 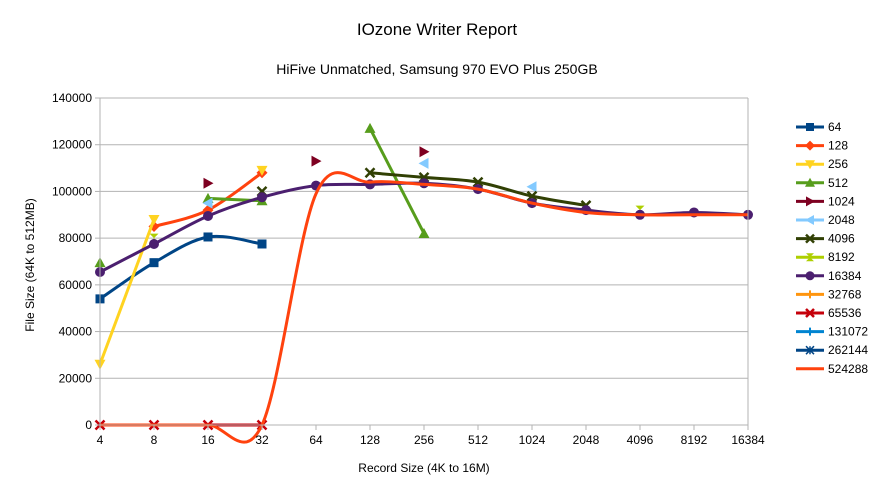 What do you see at coordinates (835, 127) in the screenshot?
I see `legend-label: 64` at bounding box center [835, 127].